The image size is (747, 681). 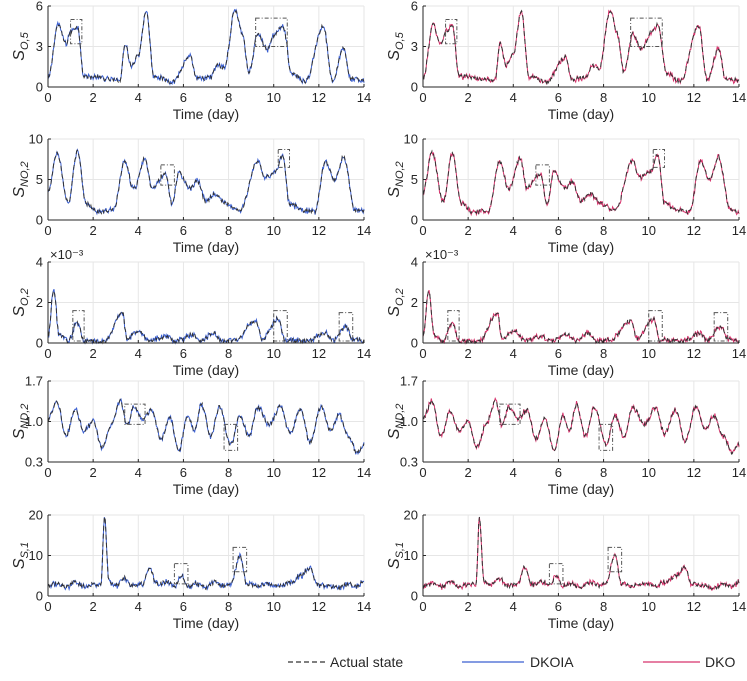 What do you see at coordinates (191, 312) in the screenshot?
I see `subplot-3-left: 0 2 4 6 8 10 12 14 0 2 4 Time (day) SO,2 ×10⁻³` at bounding box center [191, 312].